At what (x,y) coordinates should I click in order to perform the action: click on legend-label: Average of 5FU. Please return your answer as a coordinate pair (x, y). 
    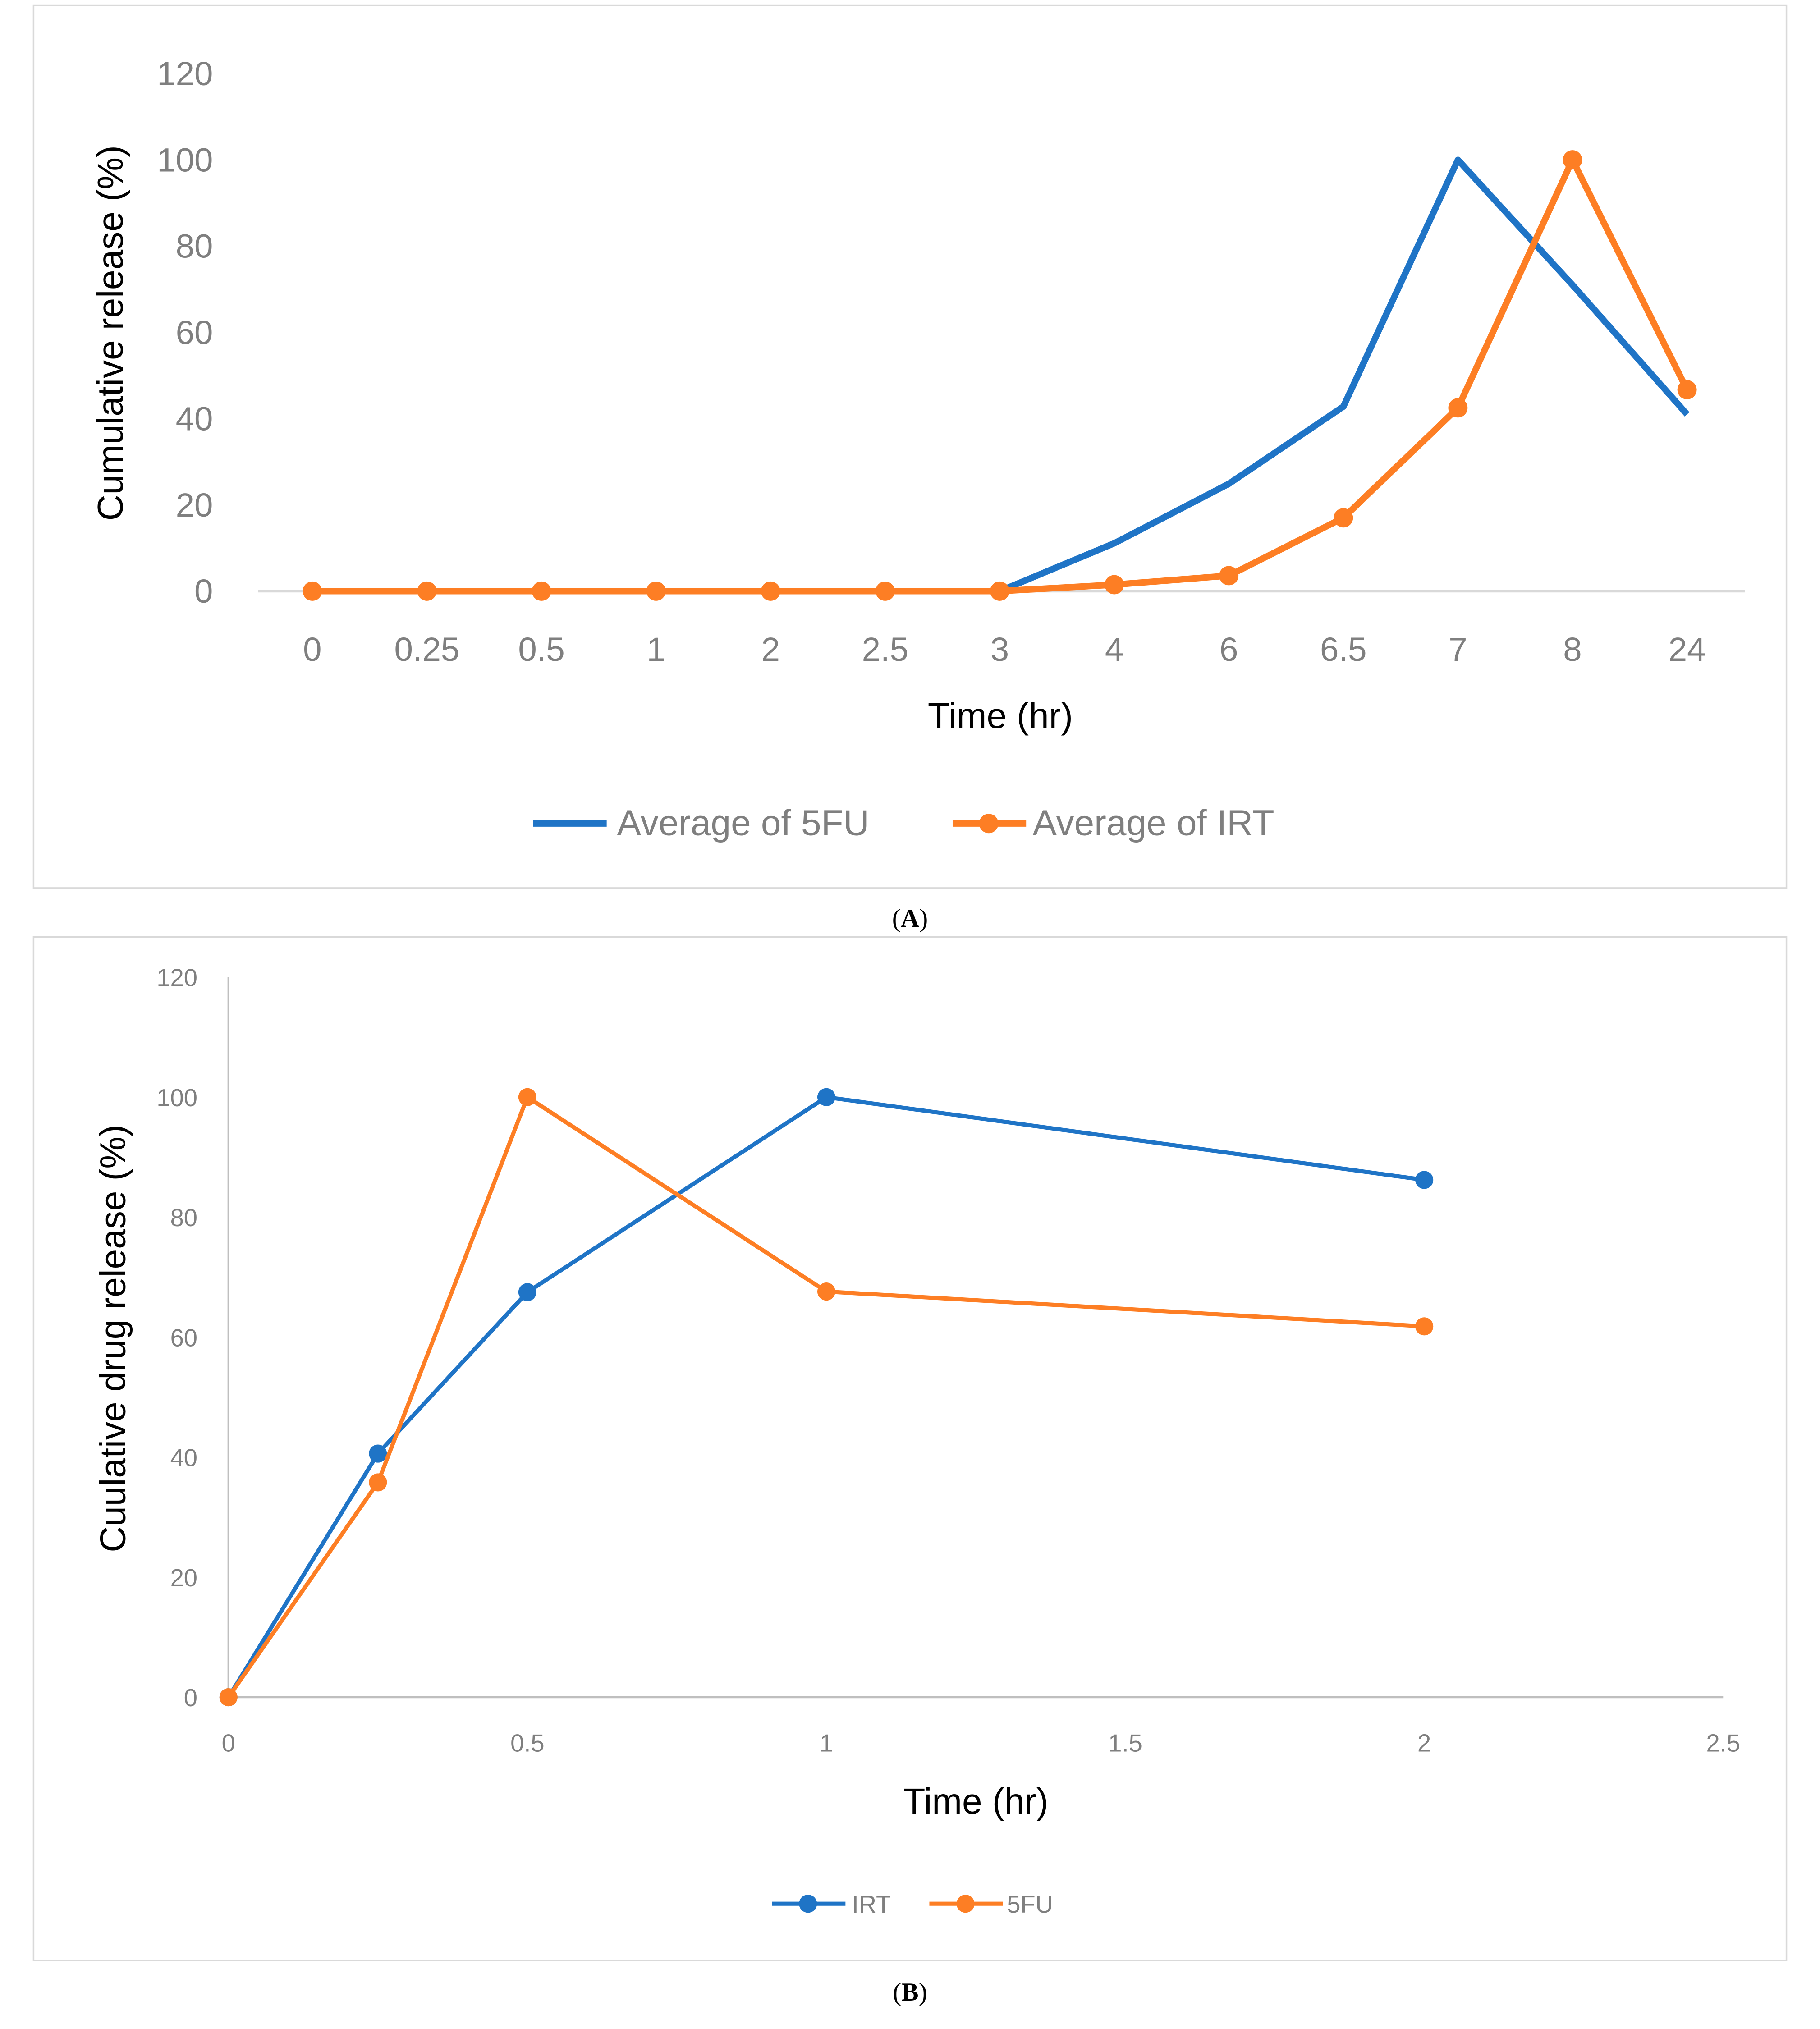
    Looking at the image, I should click on (744, 822).